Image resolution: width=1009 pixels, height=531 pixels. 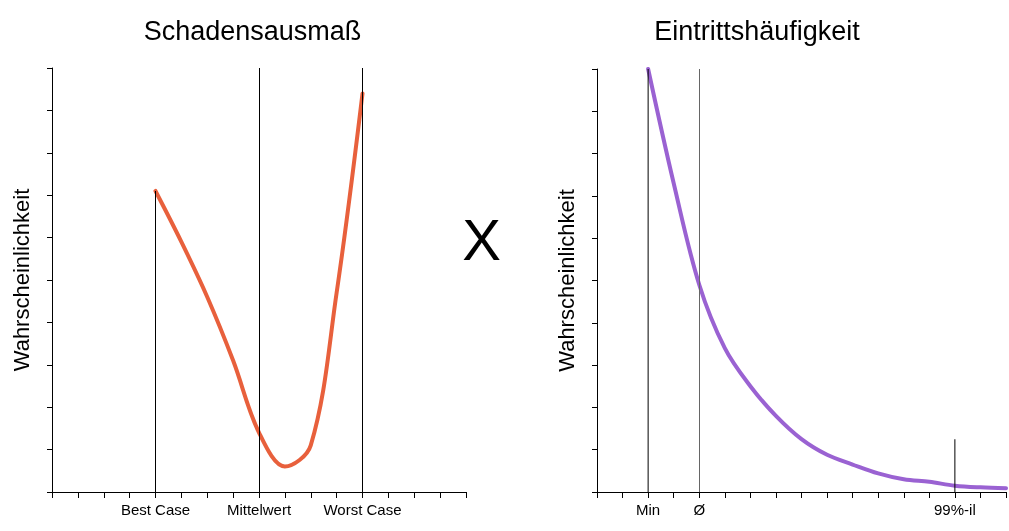 I want to click on x-tick-label: Mittelwert, so click(x=259, y=509).